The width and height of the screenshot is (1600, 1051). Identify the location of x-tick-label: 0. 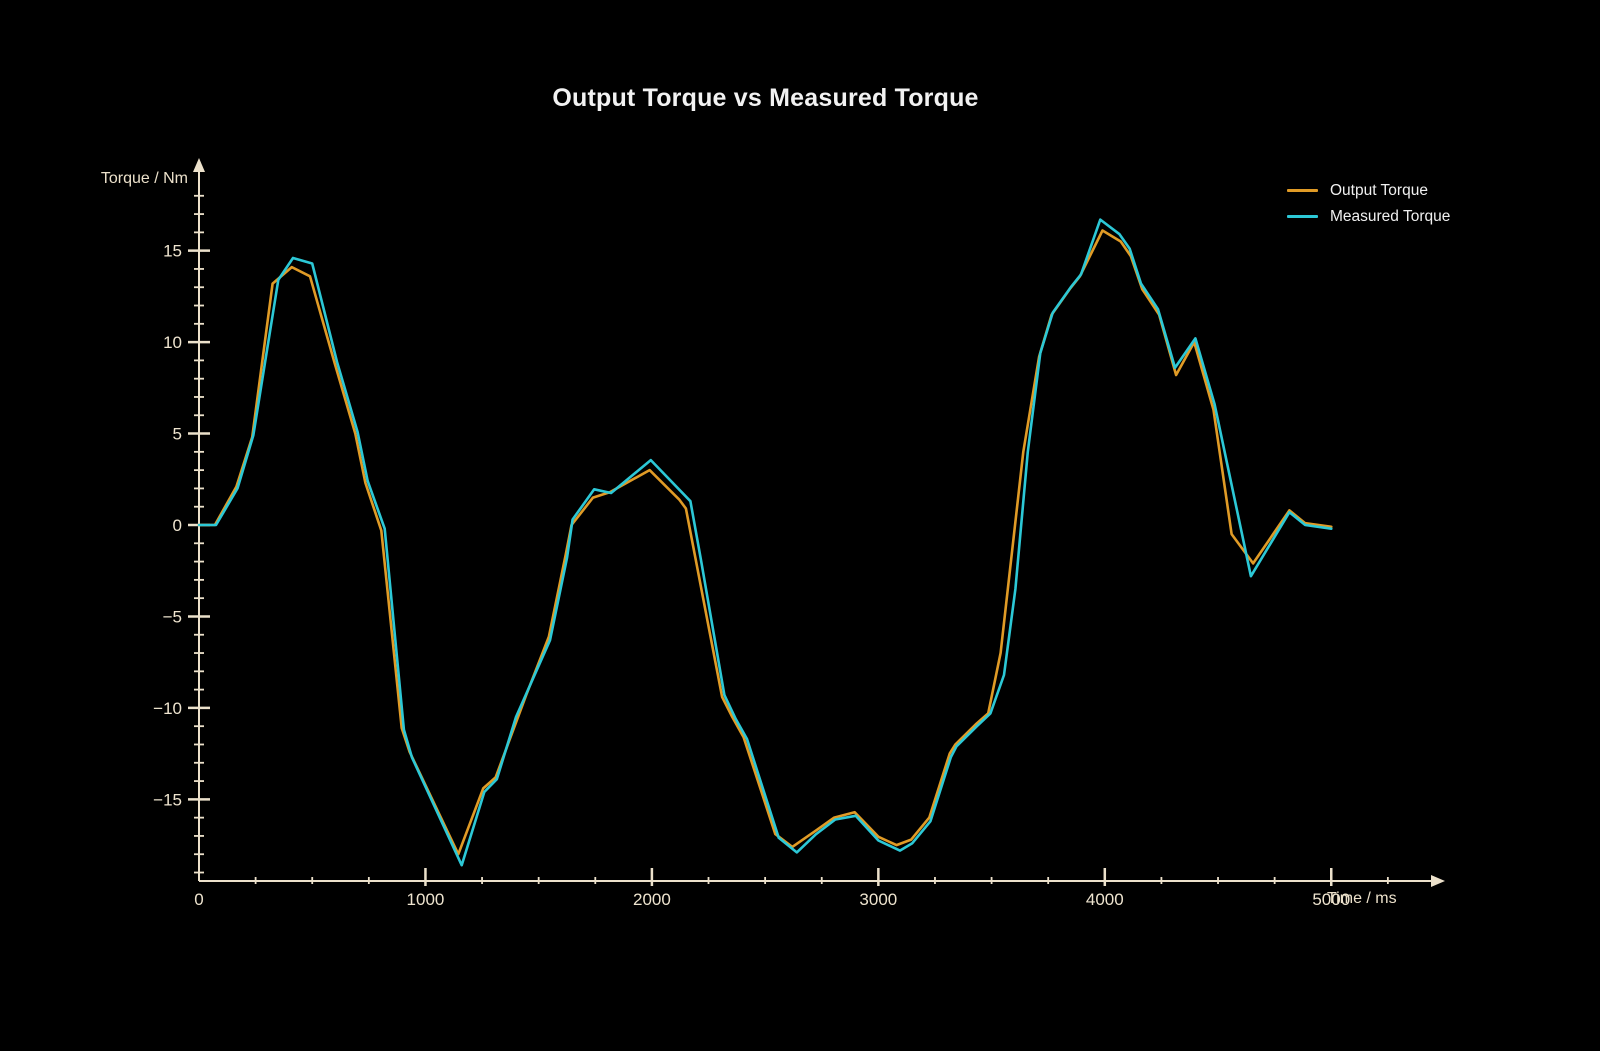
(198, 899).